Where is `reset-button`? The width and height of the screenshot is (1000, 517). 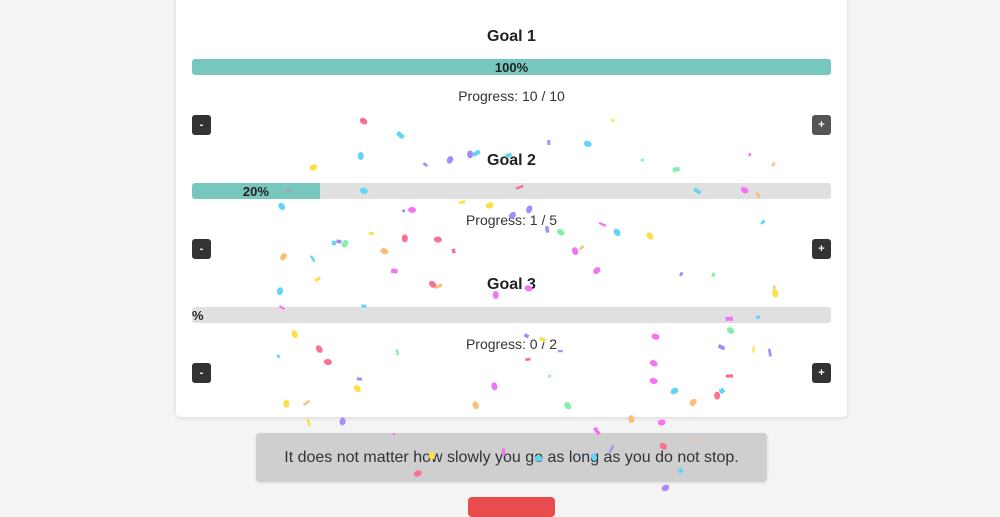
reset-button is located at coordinates (511, 507).